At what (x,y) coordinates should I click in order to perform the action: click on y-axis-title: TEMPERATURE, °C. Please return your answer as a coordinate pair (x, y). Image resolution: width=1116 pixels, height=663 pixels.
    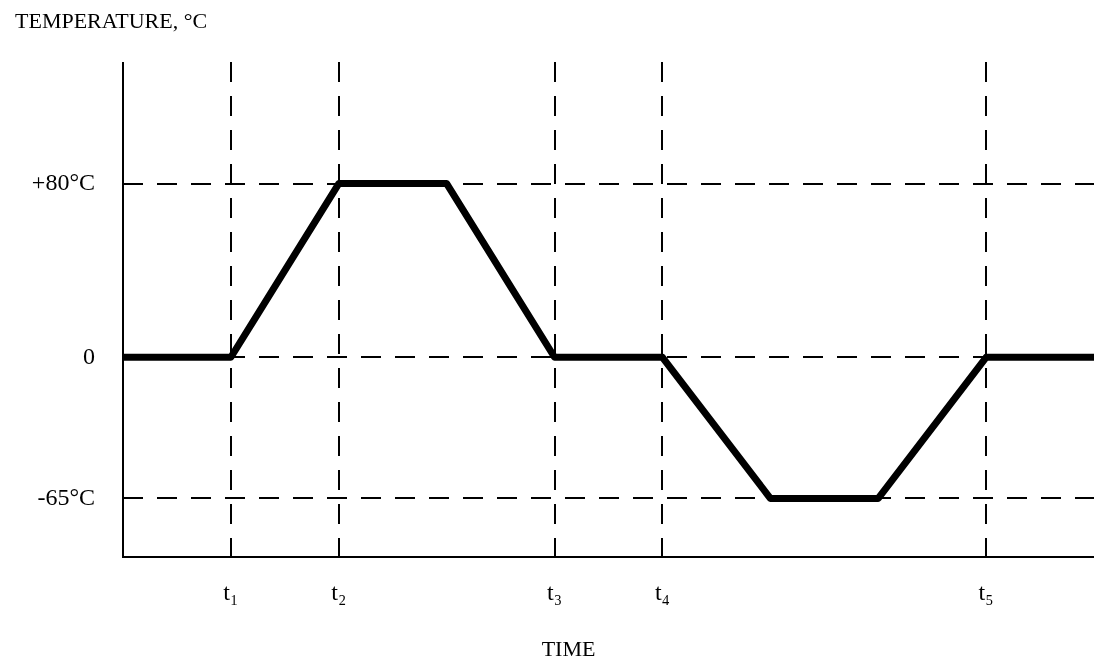
    Looking at the image, I should click on (111, 20).